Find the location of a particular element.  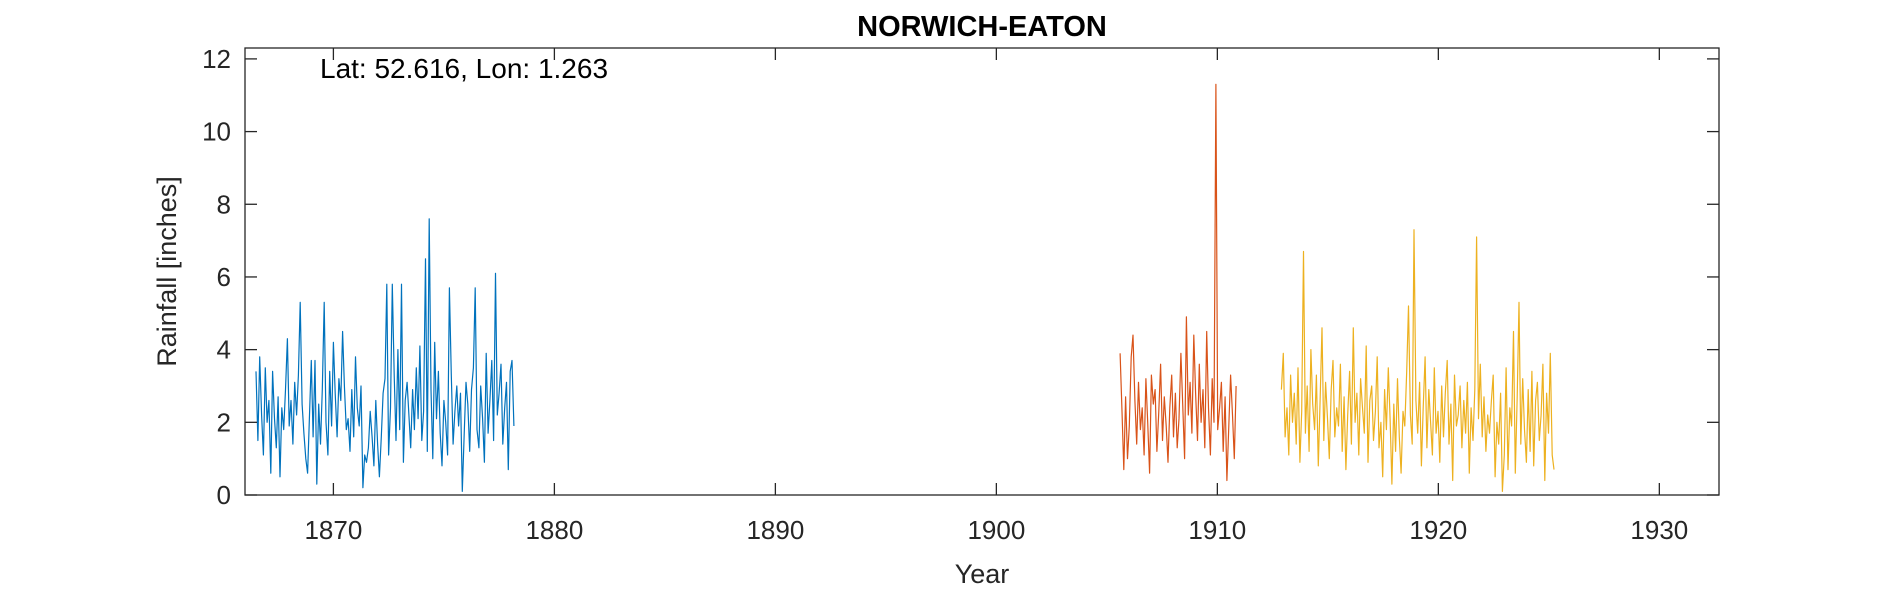

chart-title: NORWICH-EATON is located at coordinates (982, 27).